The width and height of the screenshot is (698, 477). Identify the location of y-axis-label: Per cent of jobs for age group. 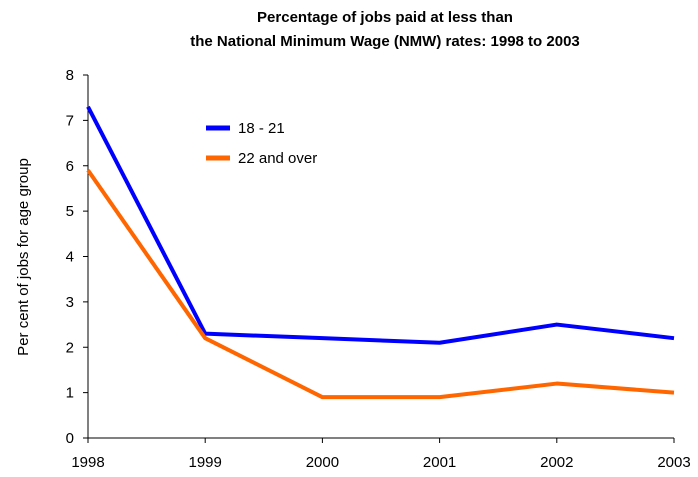
(23, 257).